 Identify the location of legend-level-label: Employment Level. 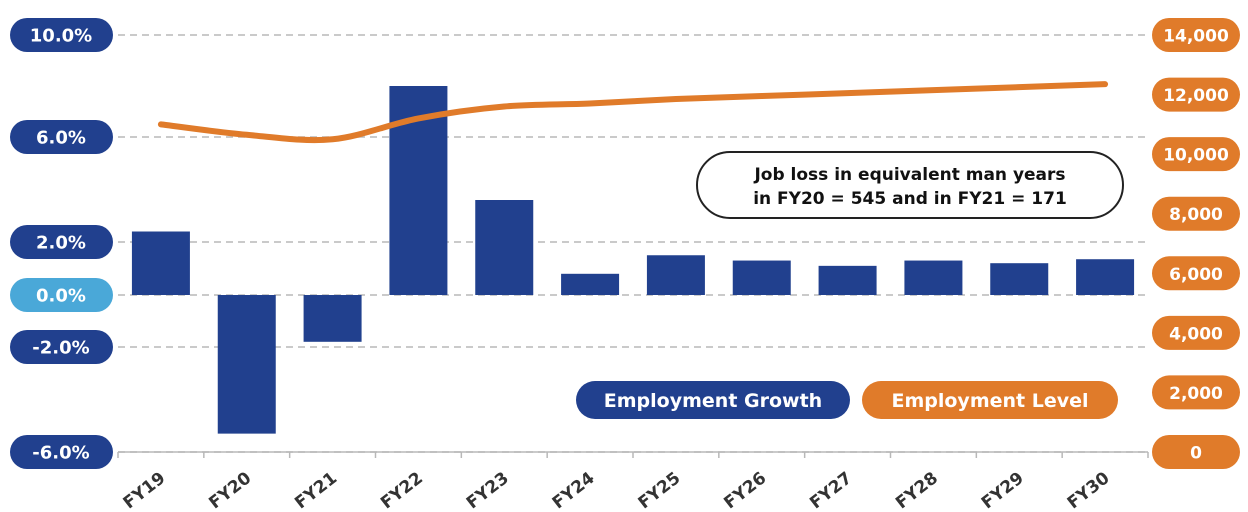
(989, 401).